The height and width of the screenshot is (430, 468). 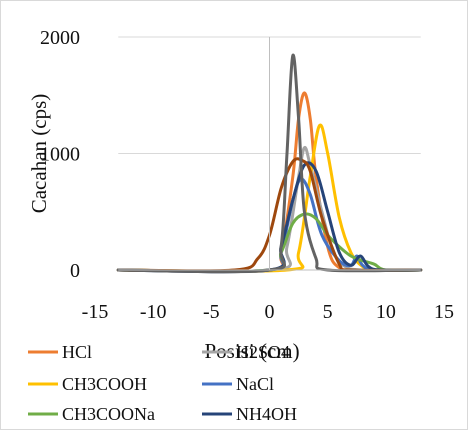 What do you see at coordinates (328, 312) in the screenshot?
I see `x-tick-label: 5` at bounding box center [328, 312].